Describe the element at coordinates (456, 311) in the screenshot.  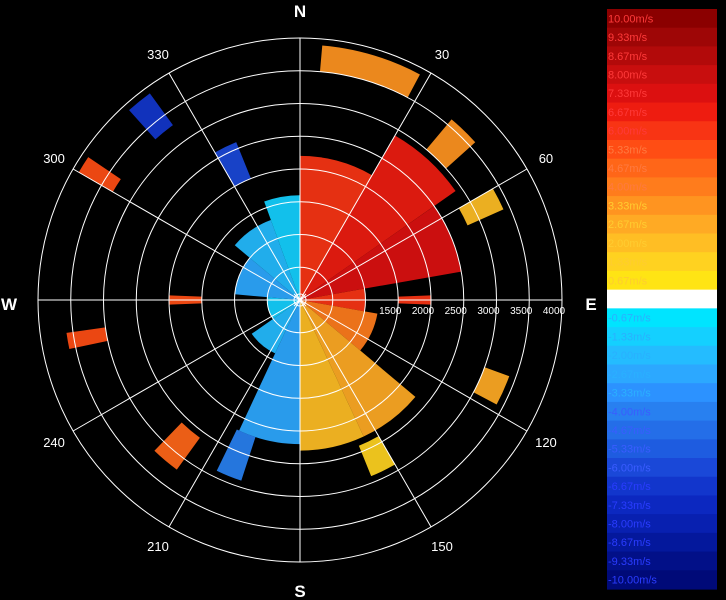
I see `range-label: 2500` at that location.